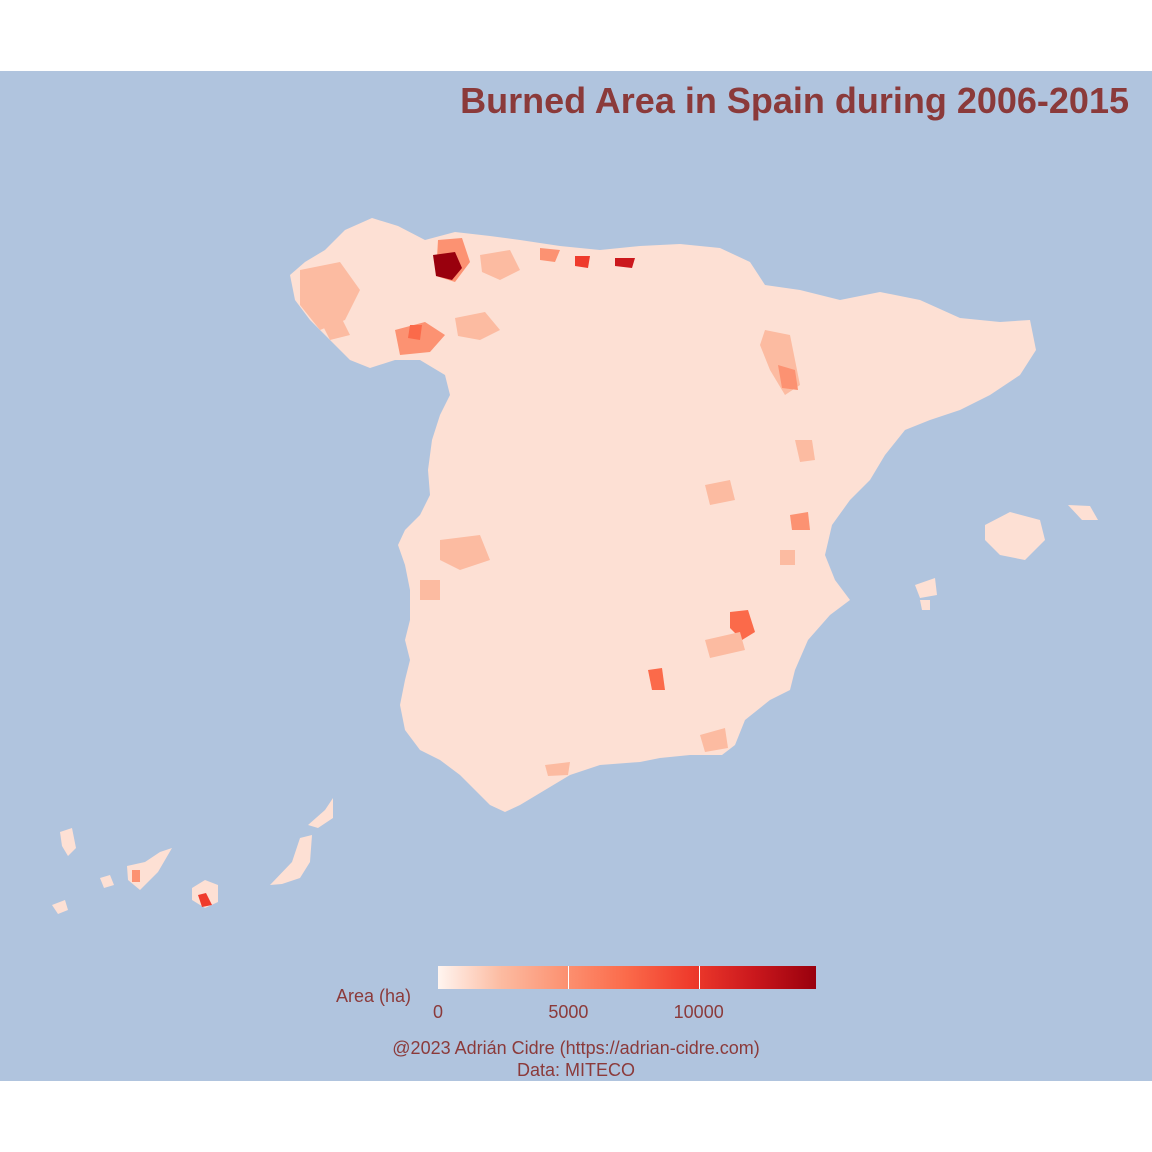 The width and height of the screenshot is (1152, 1152). I want to click on balearic-islands, so click(1006, 557).